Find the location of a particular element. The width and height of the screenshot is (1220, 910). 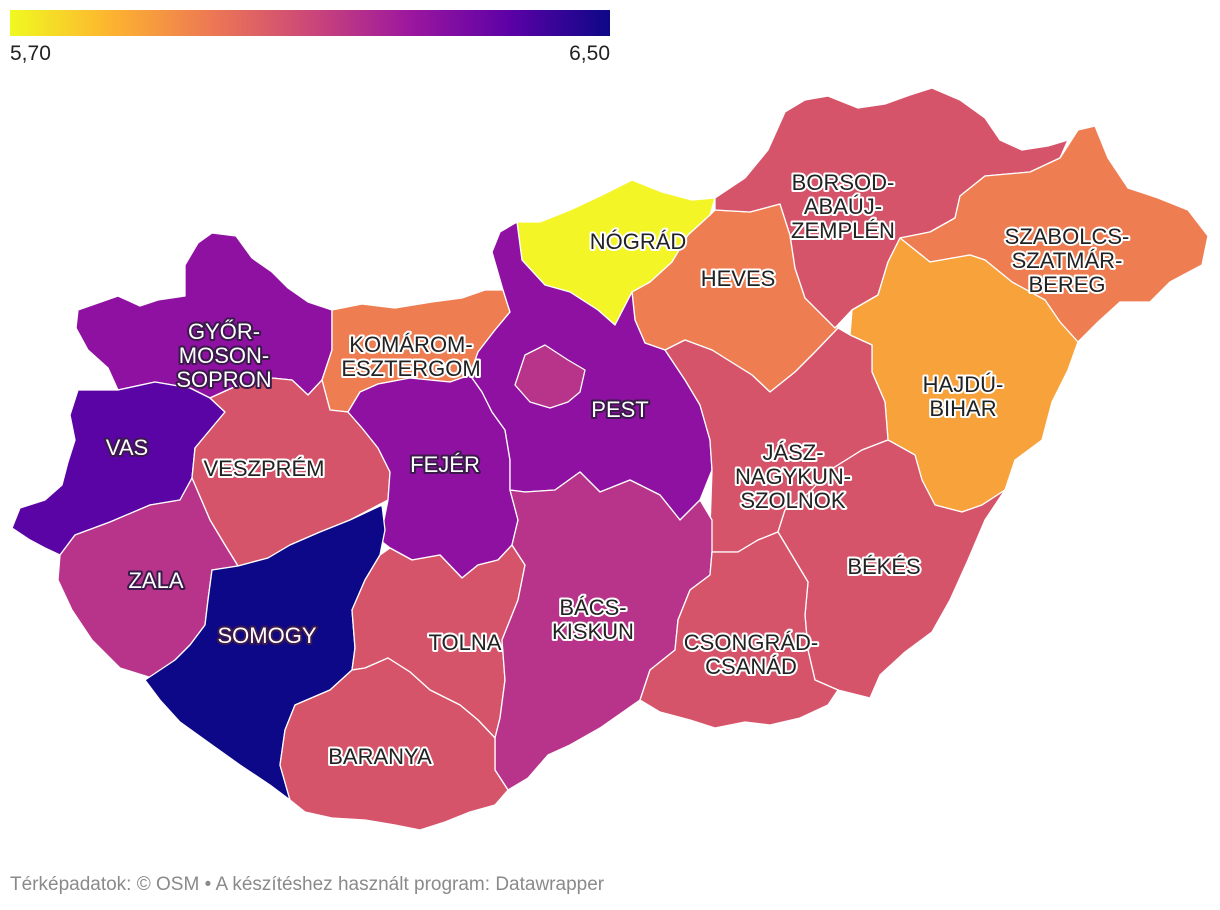

county-label-line: BEREG is located at coordinates (1066, 284).